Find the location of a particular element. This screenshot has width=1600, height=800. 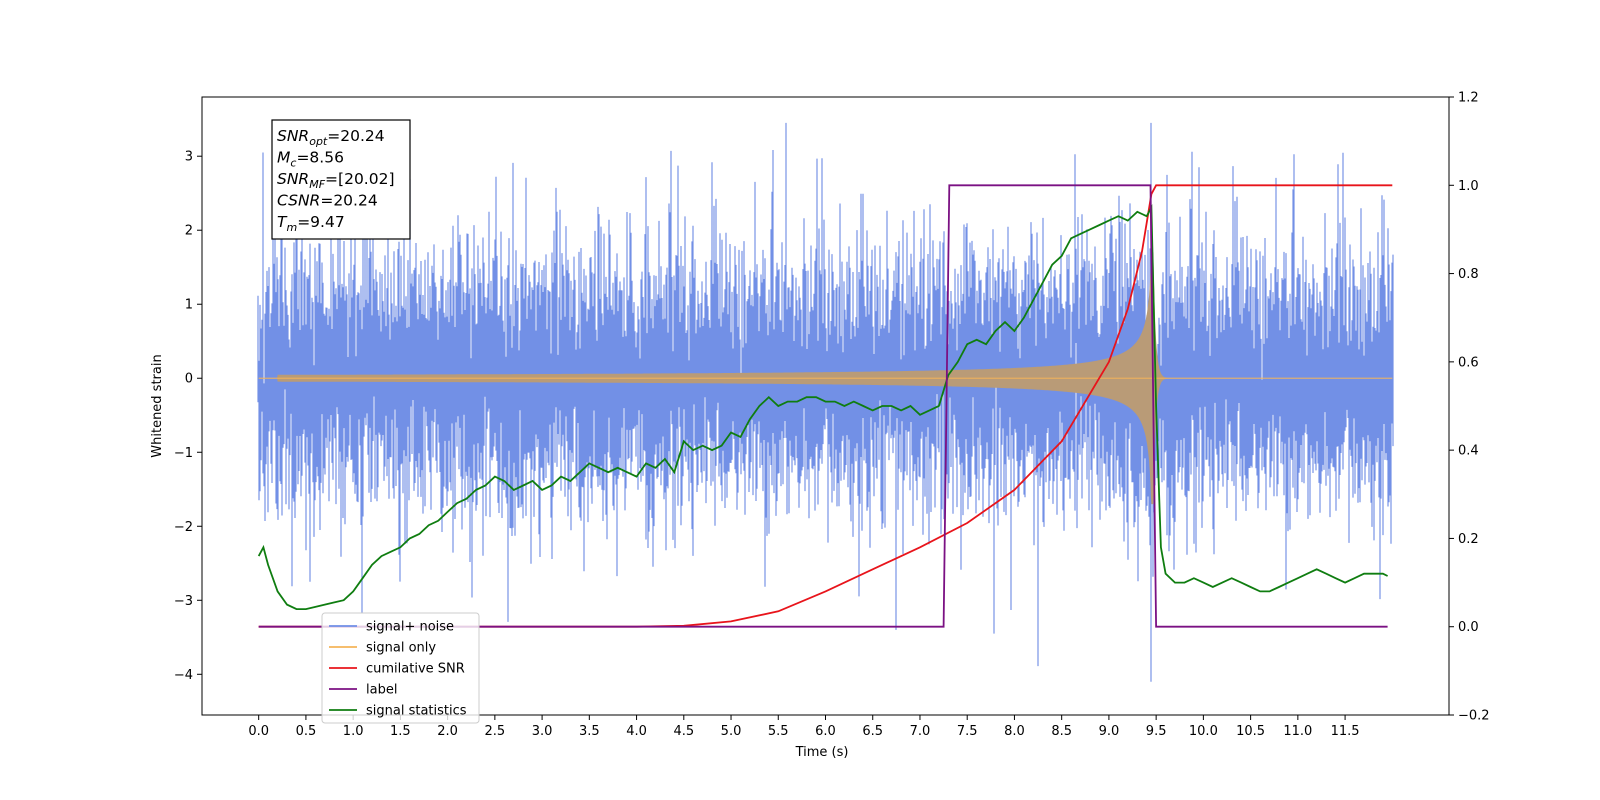

legend-entry: signal statistics is located at coordinates (398, 711).